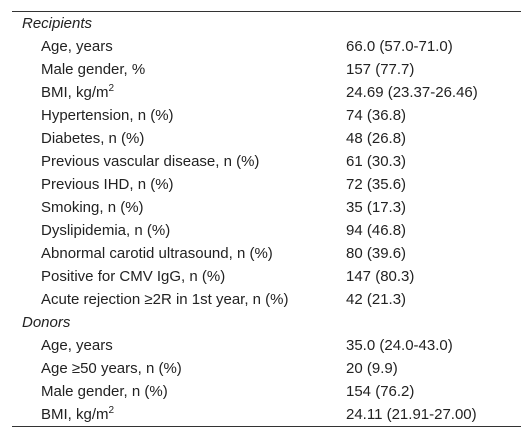  What do you see at coordinates (266, 345) in the screenshot?
I see `table-row: Age, years 35.0 (24.0-43.0)` at bounding box center [266, 345].